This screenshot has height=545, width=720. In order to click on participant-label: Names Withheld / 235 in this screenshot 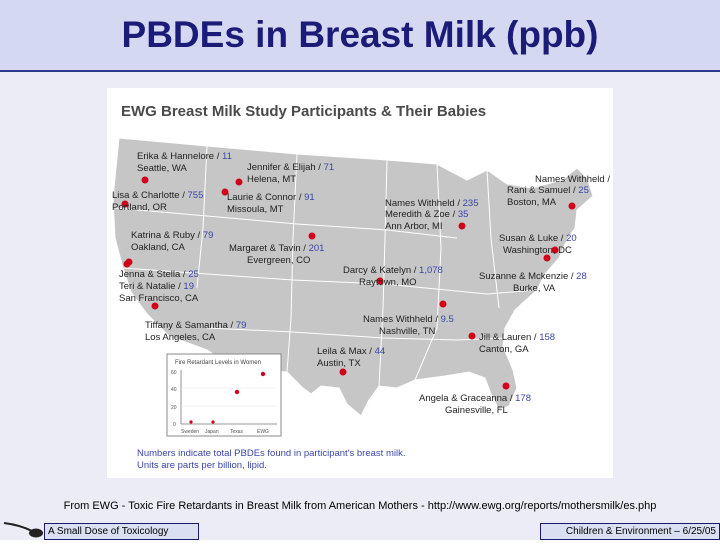, I will do `click(431, 203)`.